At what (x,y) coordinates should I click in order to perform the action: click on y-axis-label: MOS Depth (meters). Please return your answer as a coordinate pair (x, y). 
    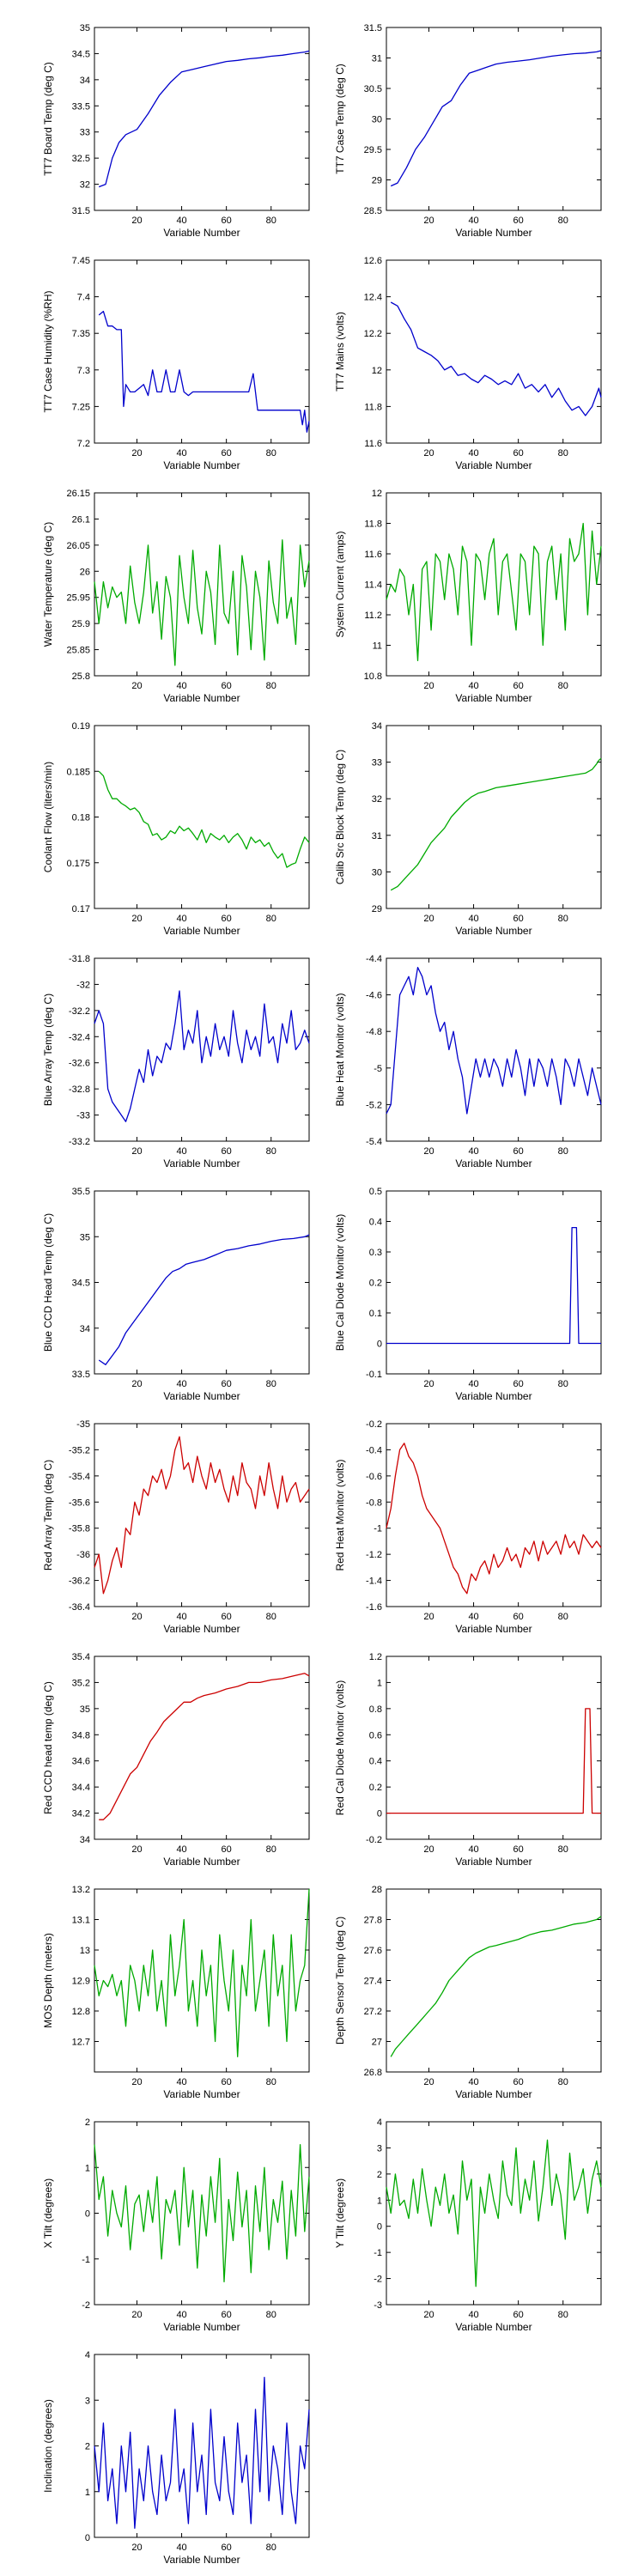
    Looking at the image, I should click on (48, 1981).